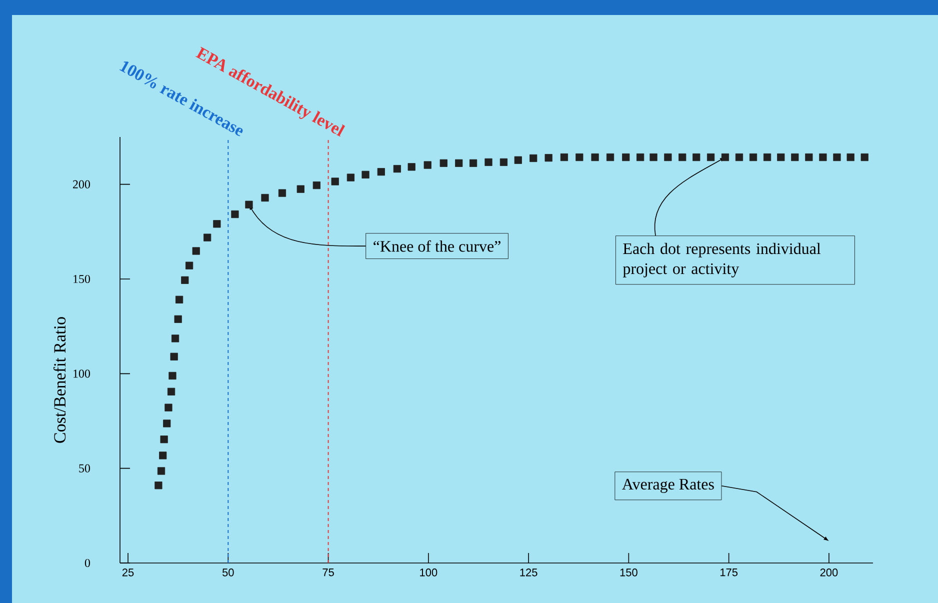 The width and height of the screenshot is (938, 603). I want to click on y-tick-label: 150, so click(82, 279).